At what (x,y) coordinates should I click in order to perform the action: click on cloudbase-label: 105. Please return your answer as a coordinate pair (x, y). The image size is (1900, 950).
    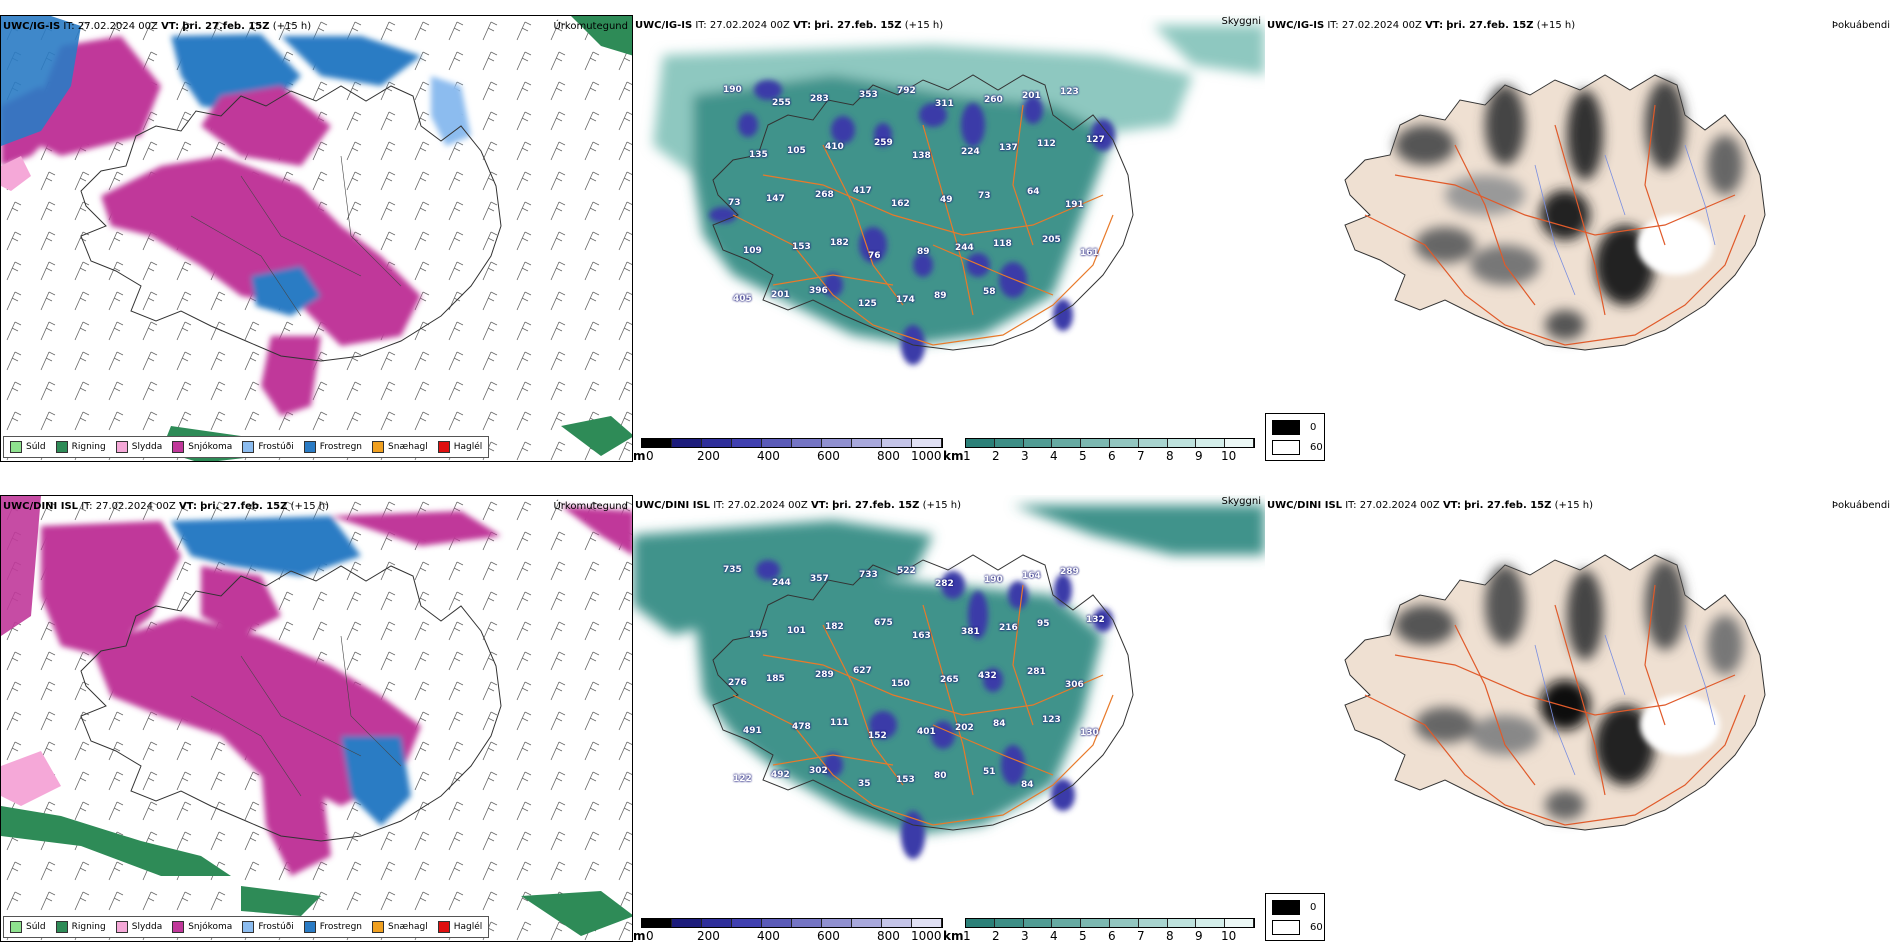
    Looking at the image, I should click on (796, 151).